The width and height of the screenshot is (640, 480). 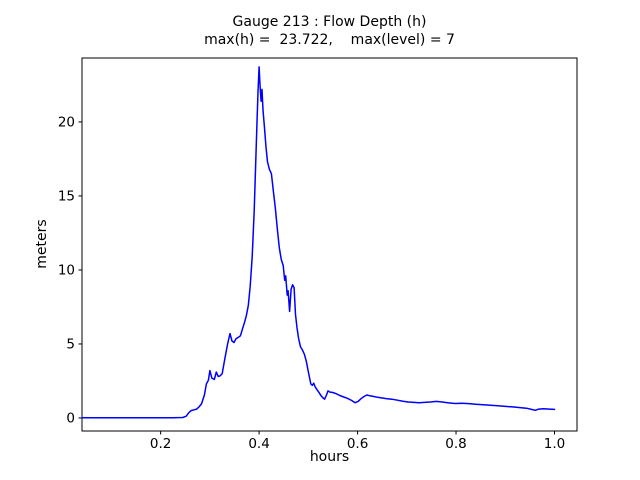 I want to click on x-axis-label: hours, so click(x=329, y=457).